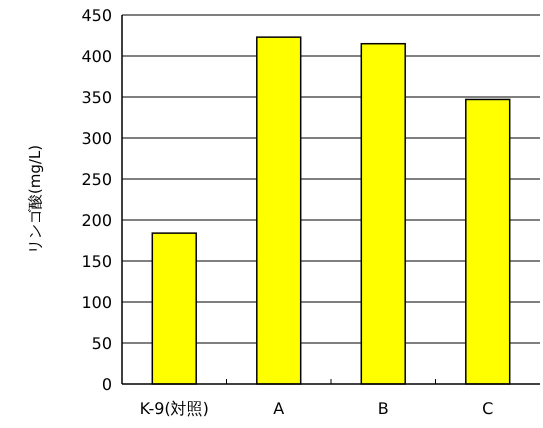 This screenshot has width=543, height=428. What do you see at coordinates (102, 343) in the screenshot?
I see `y-tick-label: 50` at bounding box center [102, 343].